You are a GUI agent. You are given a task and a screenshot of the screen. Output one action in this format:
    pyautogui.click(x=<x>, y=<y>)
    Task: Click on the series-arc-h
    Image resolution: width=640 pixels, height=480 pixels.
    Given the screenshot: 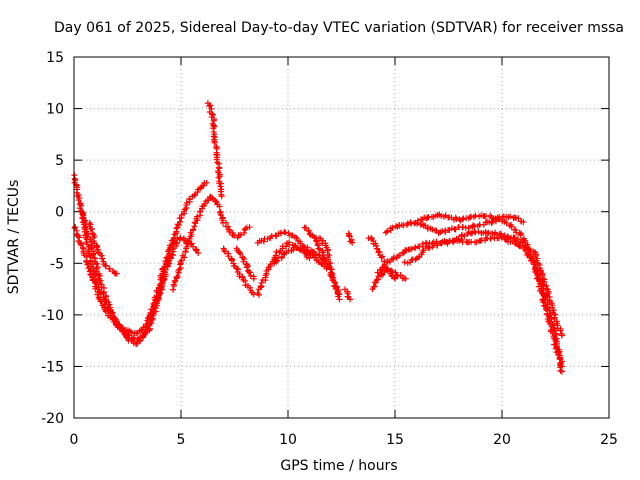 What is the action you would take?
    pyautogui.click(x=238, y=271)
    